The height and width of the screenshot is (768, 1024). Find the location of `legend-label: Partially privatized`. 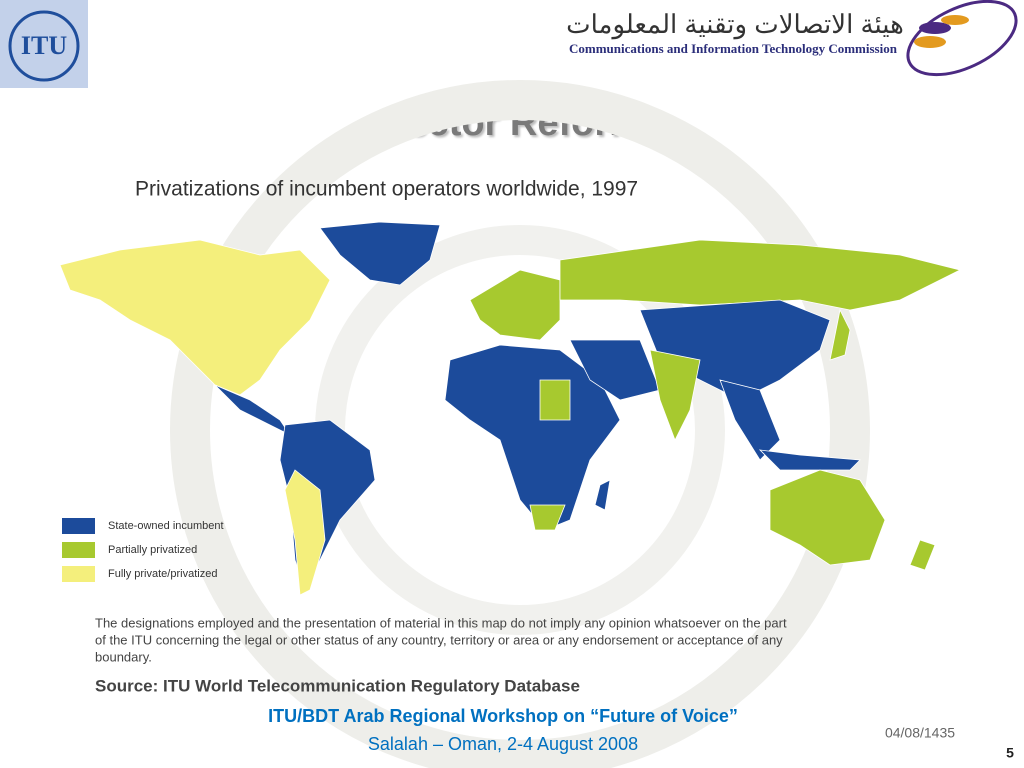

legend-label: Partially privatized is located at coordinates (152, 550).